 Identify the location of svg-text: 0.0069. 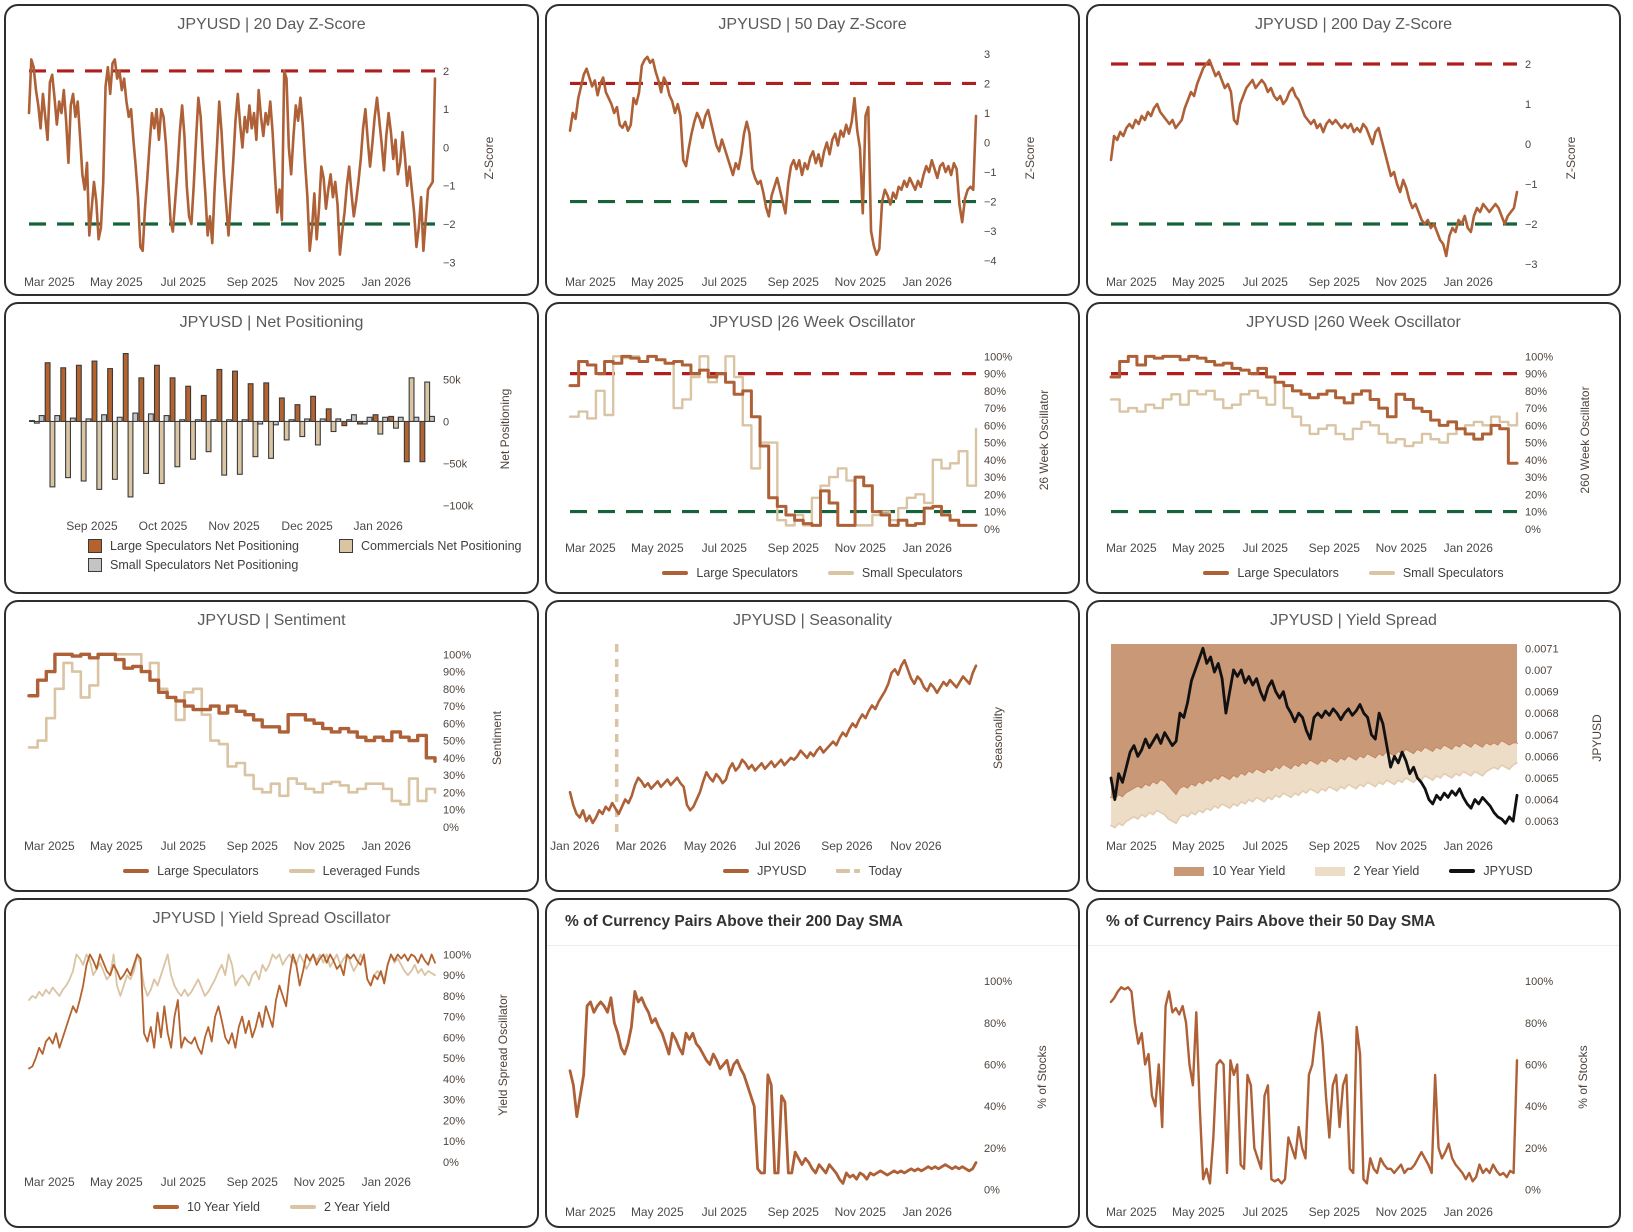
(1542, 693).